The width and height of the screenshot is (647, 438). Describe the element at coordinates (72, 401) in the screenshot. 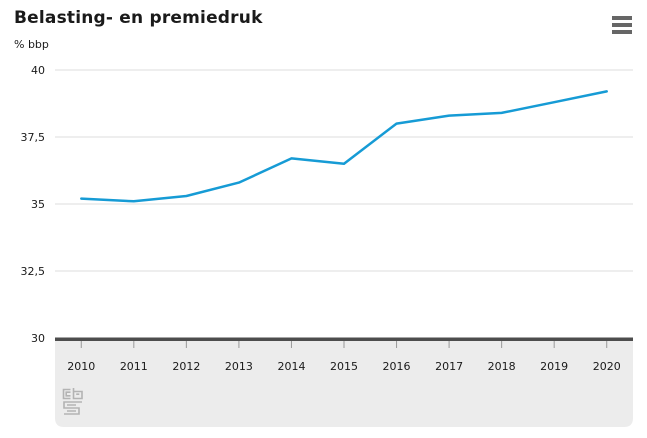

I see `cbs-logo` at that location.